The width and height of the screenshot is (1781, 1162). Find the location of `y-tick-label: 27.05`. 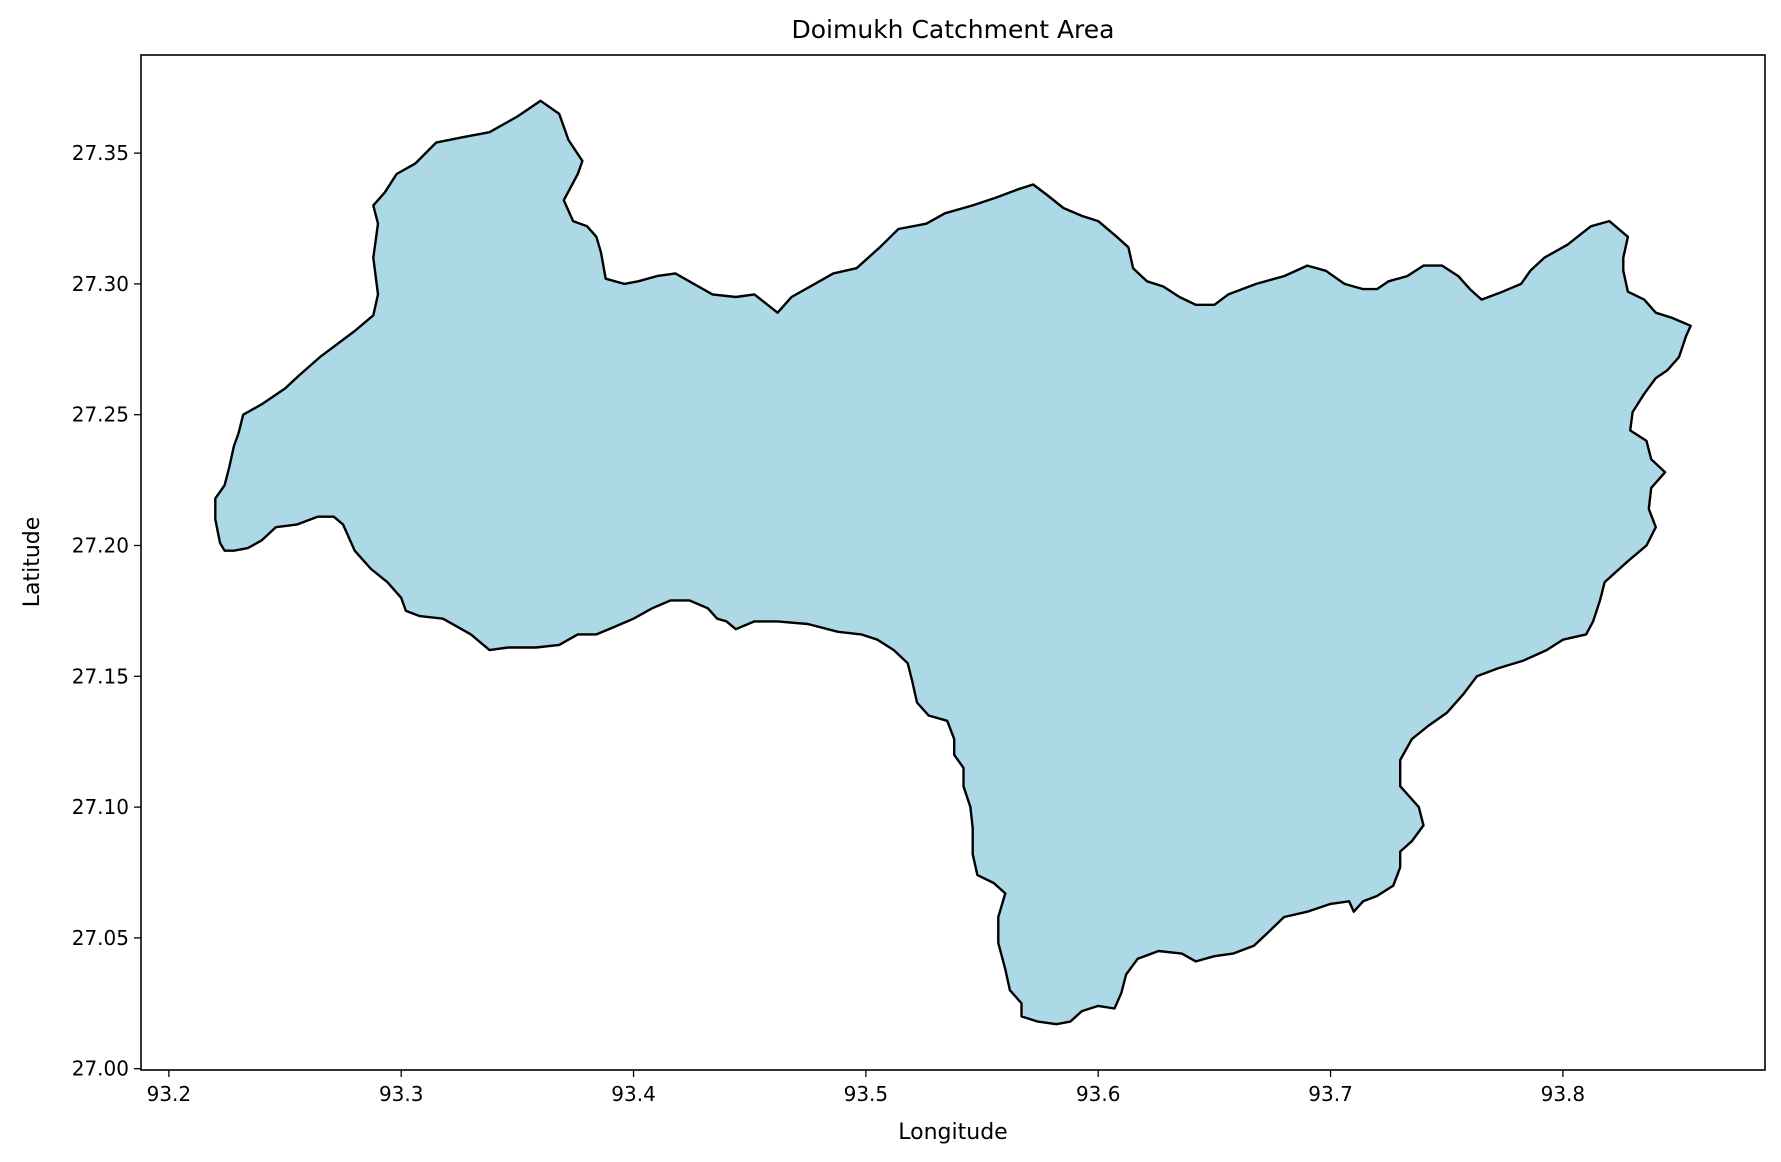

y-tick-label: 27.05 is located at coordinates (100, 938).